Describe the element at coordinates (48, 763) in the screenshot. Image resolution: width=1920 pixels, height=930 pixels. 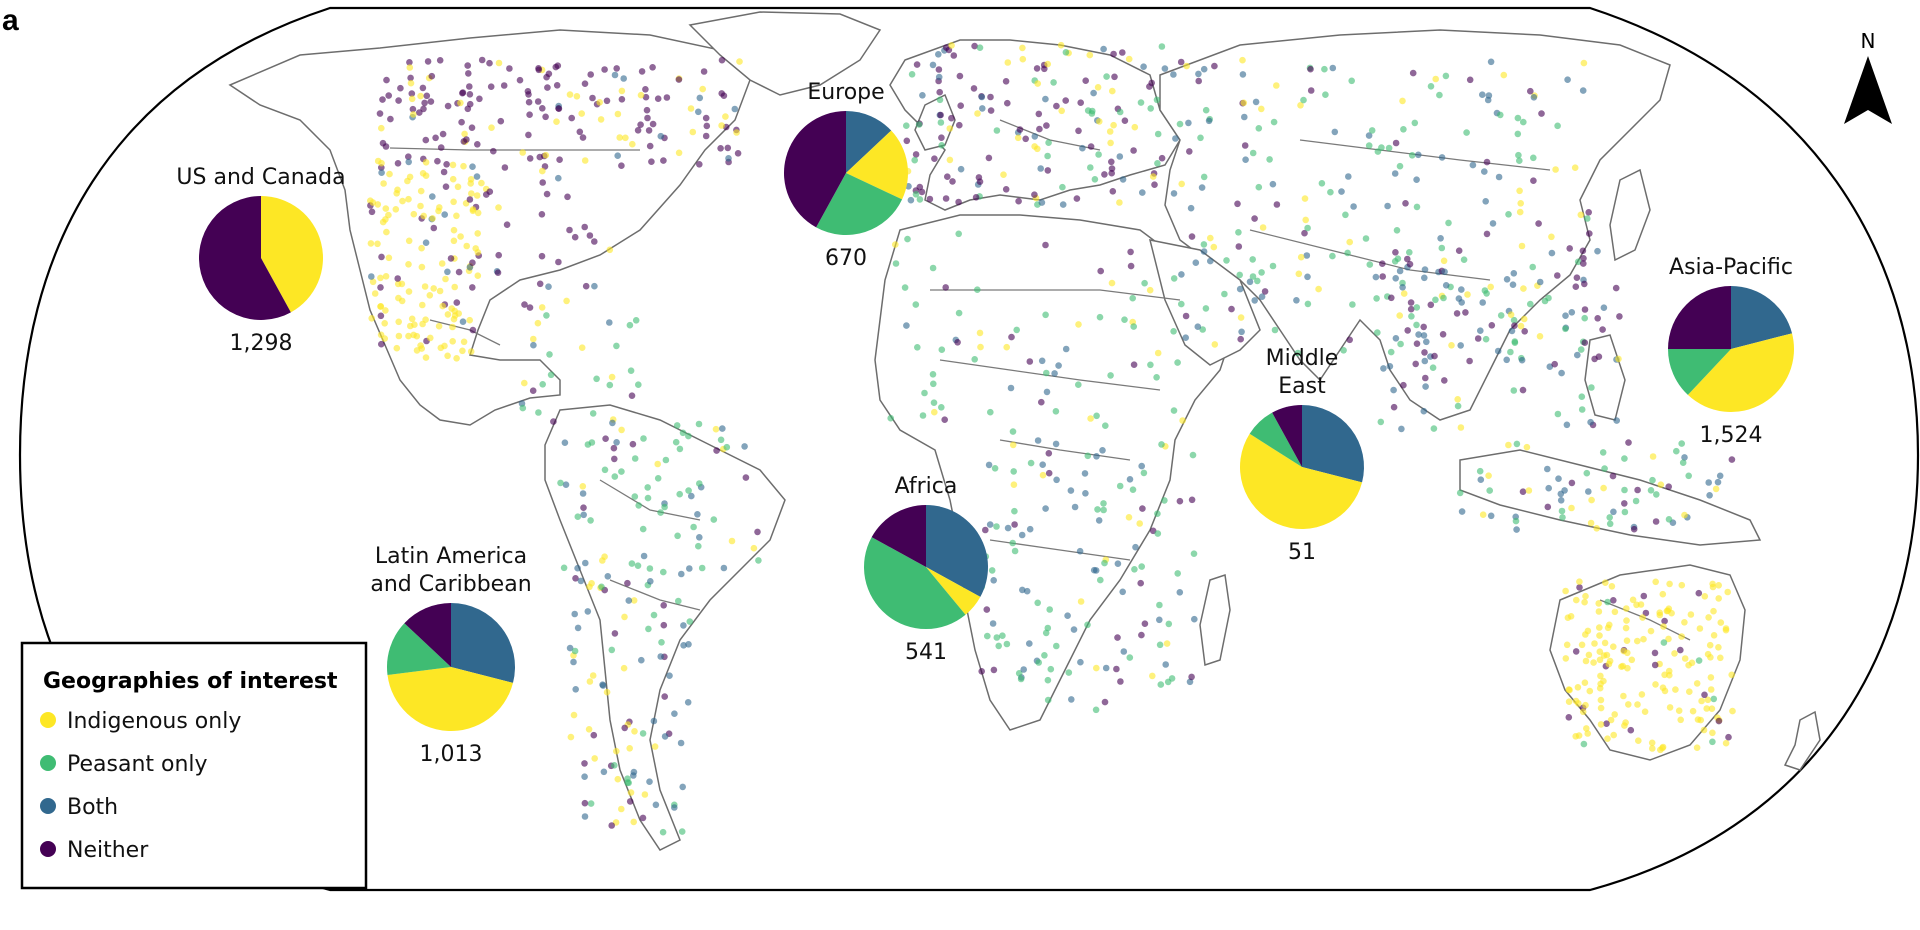
I see `legend-swatch-peasant-only` at that location.